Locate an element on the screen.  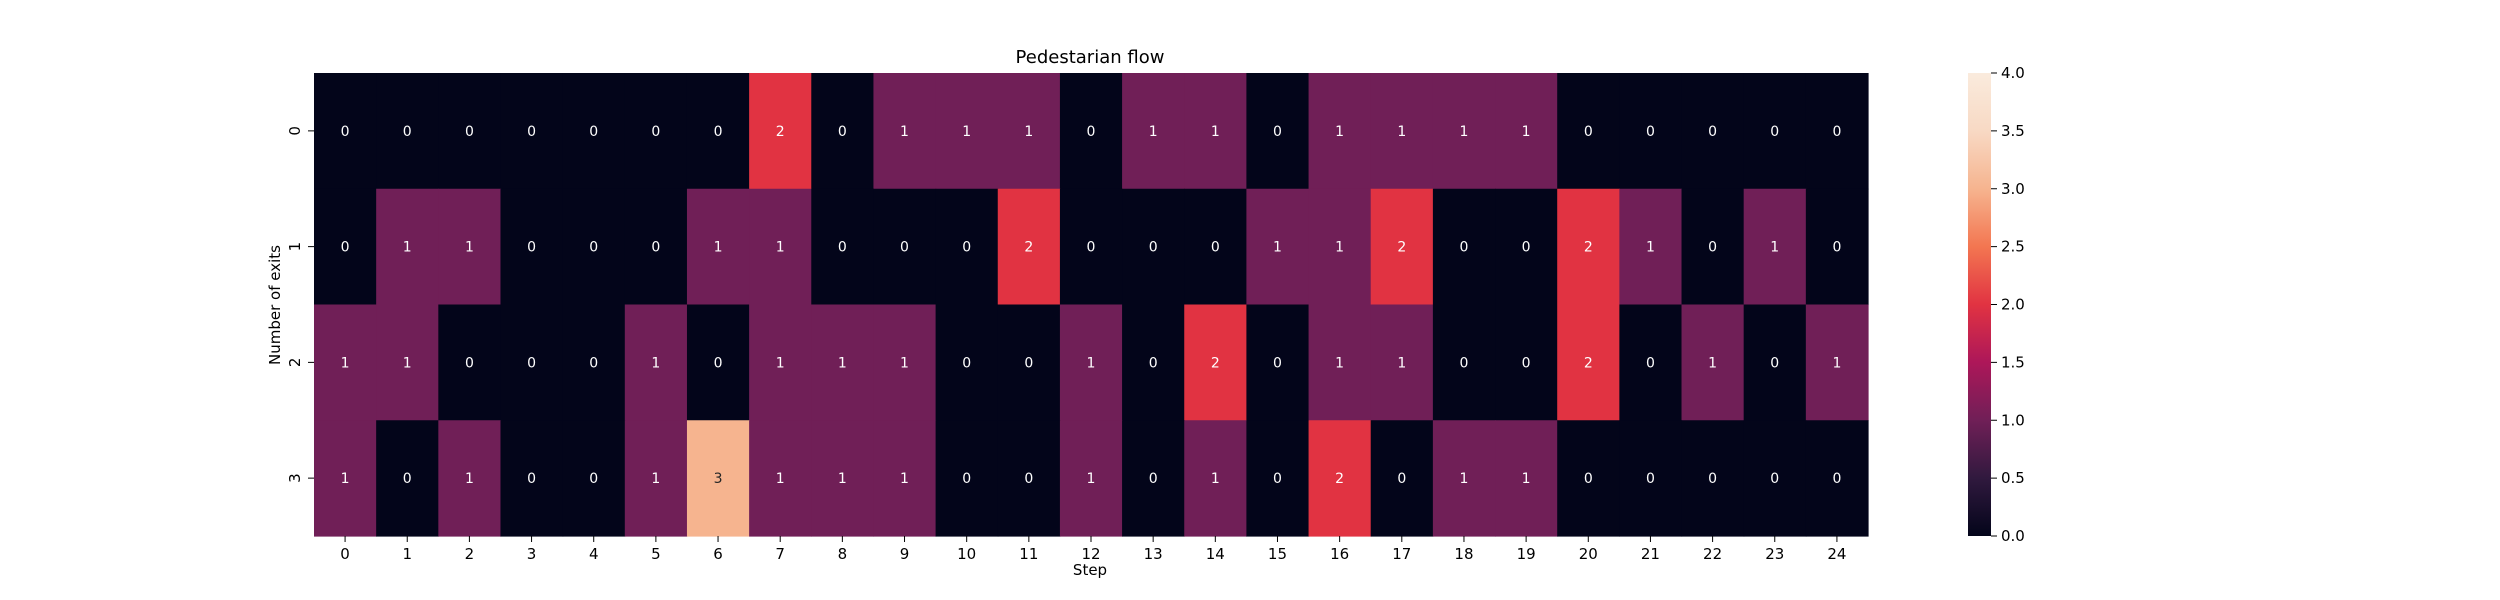
x-tick-label: 15 is located at coordinates (1277, 554).